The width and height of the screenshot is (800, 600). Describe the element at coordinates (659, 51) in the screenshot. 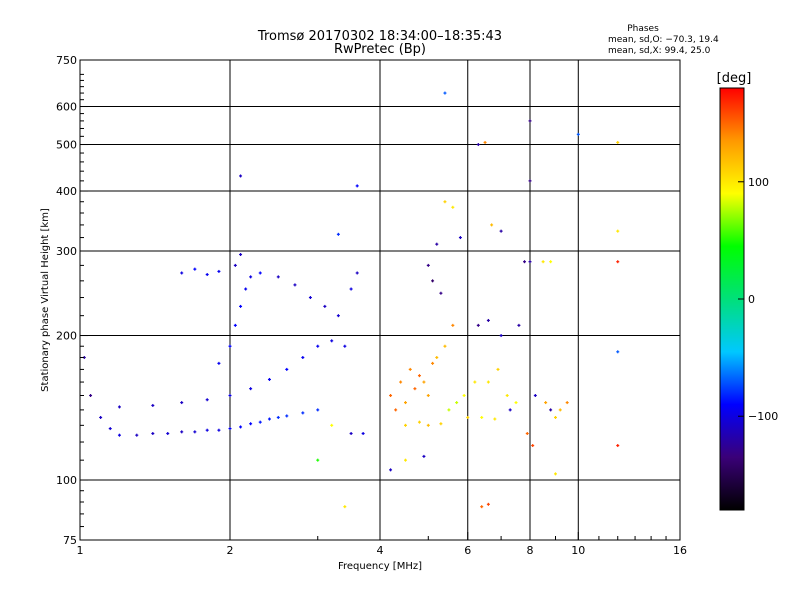

I see `stats-line-x: mean, sd,X: 99.4, 25.0` at that location.